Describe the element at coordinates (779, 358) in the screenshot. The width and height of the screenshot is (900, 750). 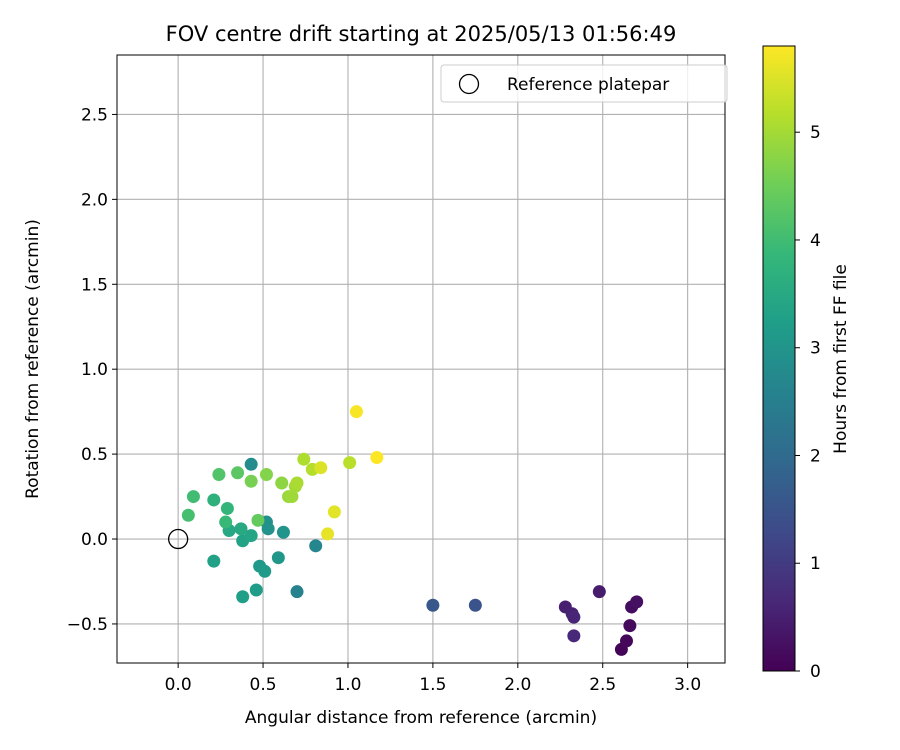
I see `colorbar-gradient` at that location.